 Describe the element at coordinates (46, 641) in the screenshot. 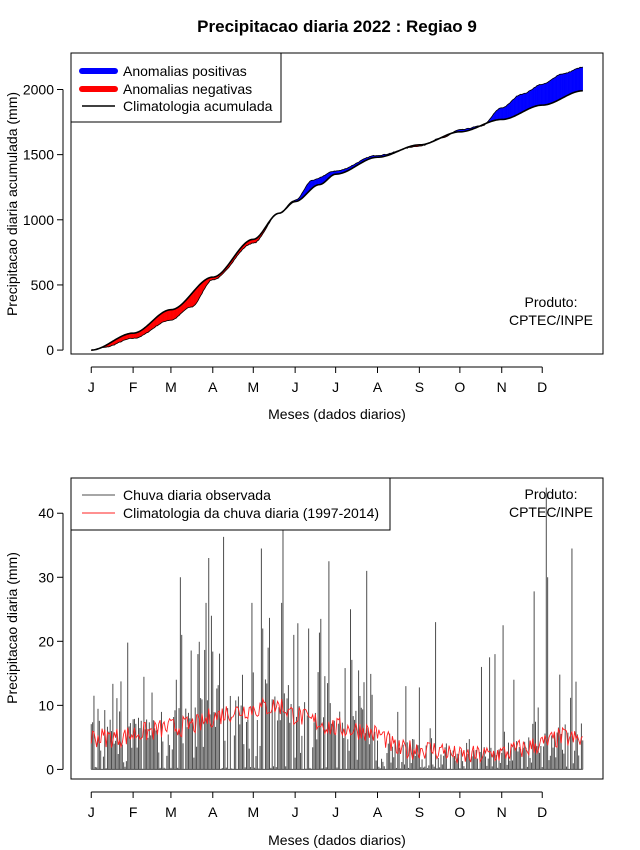

I see `y-tick-label: 20` at that location.